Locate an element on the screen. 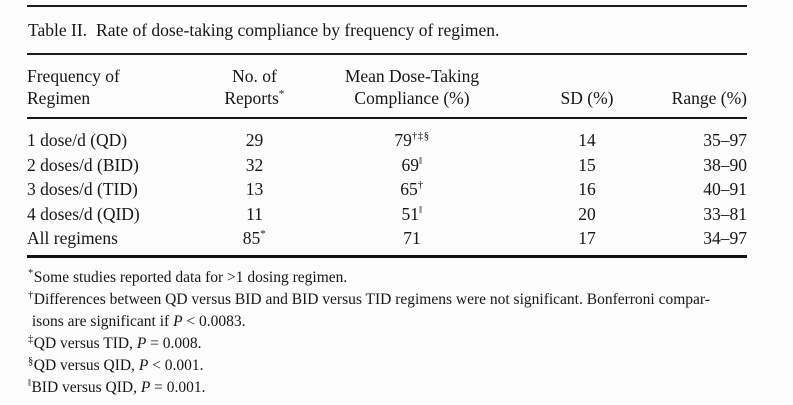 This screenshot has width=793, height=405. cell-regimen: 1 dose/d (QD) is located at coordinates (77, 140).